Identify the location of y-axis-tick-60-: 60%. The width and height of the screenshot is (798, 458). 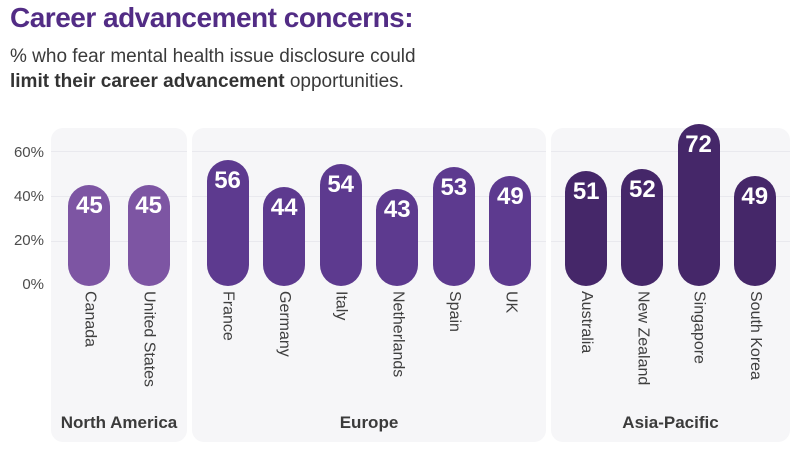
(28, 152).